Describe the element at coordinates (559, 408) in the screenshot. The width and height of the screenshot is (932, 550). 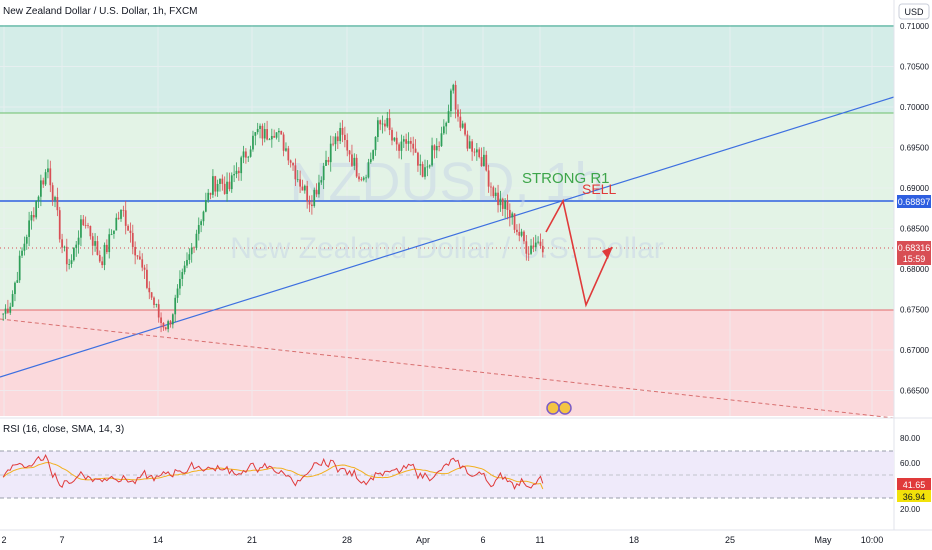
I see `event-icons` at that location.